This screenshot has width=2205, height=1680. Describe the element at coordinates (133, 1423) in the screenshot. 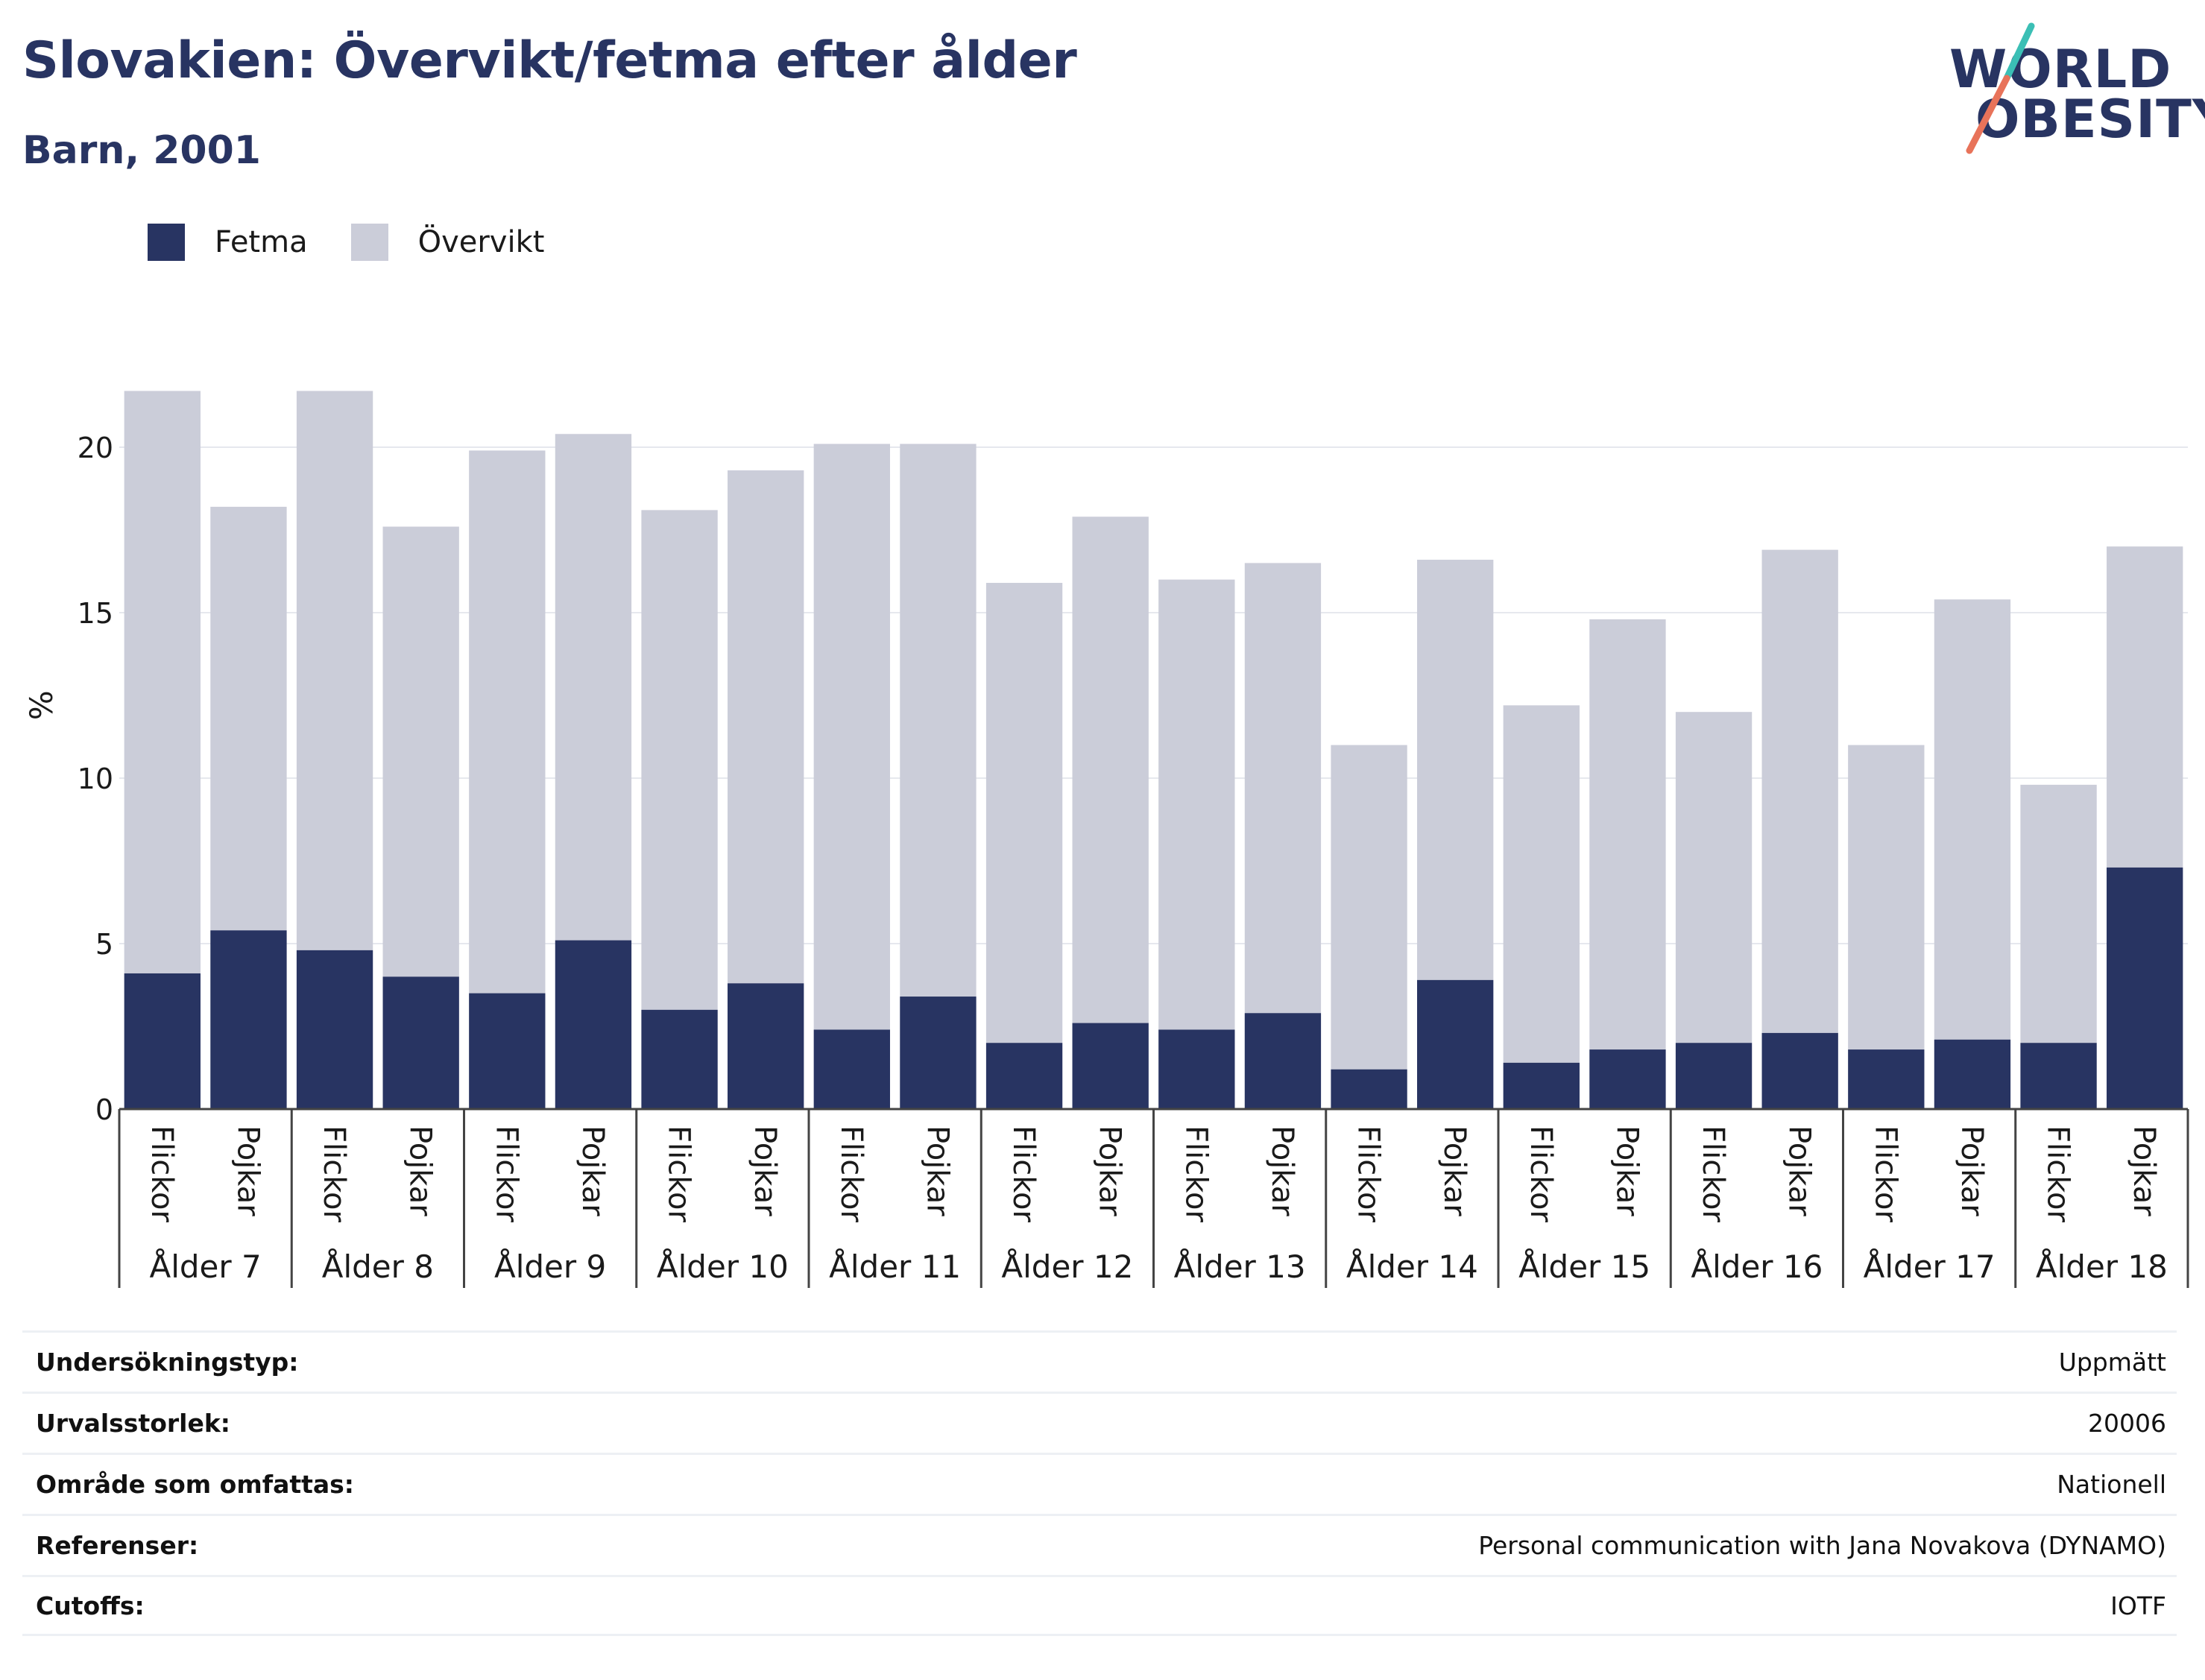

I see `info-key: Urvalsstorlek:` at that location.